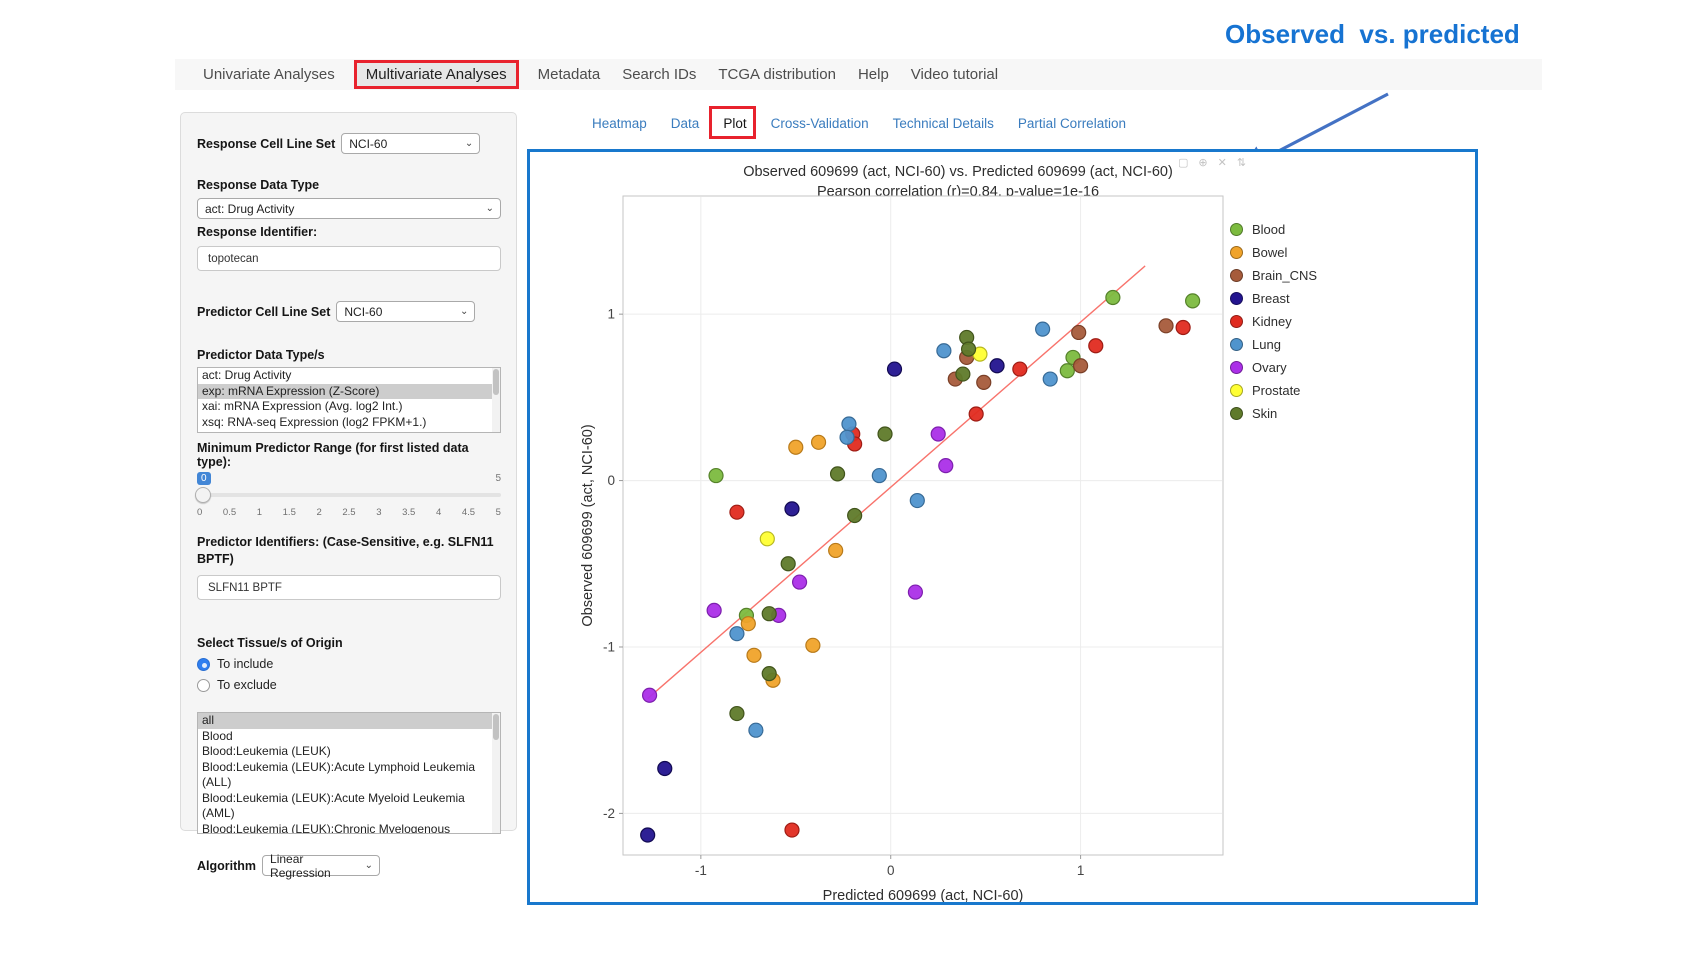 This screenshot has width=1700, height=956. I want to click on legend-label: Prostate, so click(1276, 390).